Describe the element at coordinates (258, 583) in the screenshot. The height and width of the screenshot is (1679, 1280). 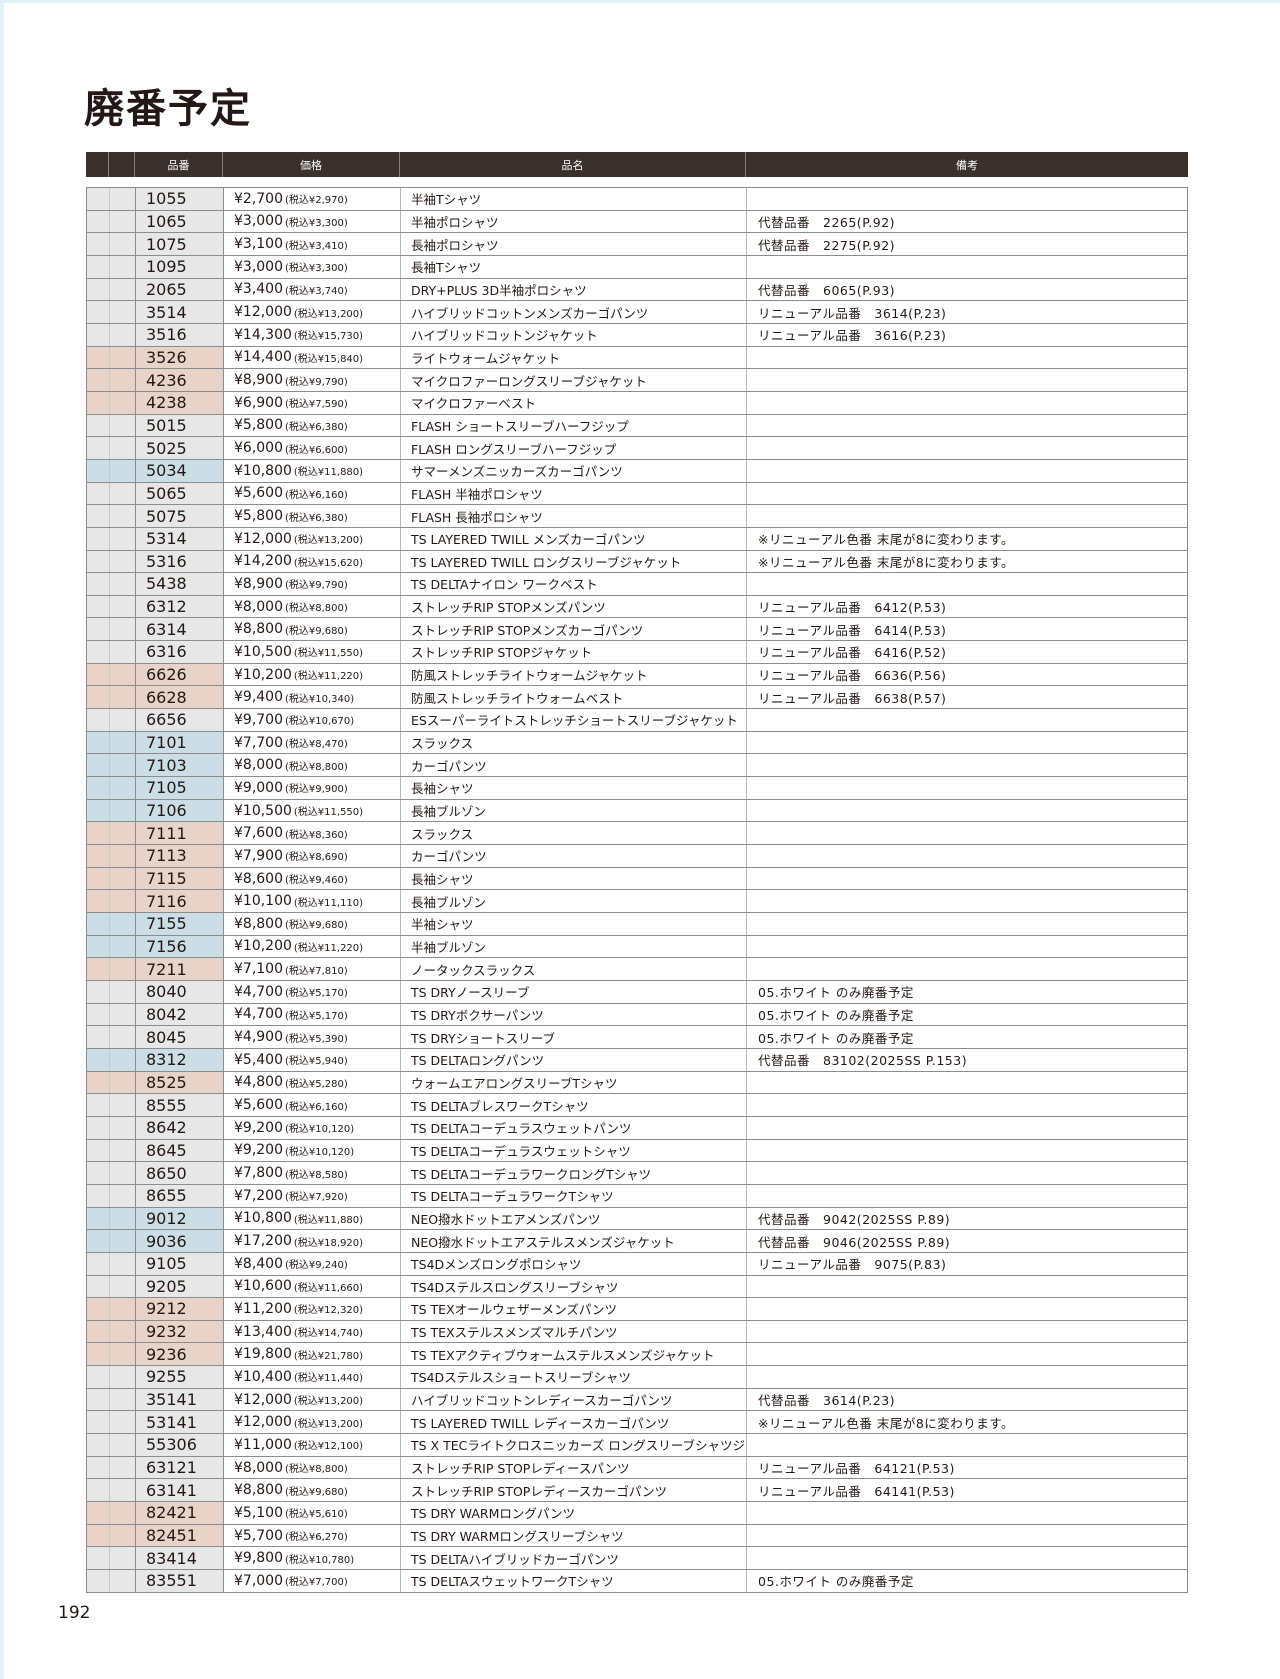
I see `price: ¥8,900` at that location.